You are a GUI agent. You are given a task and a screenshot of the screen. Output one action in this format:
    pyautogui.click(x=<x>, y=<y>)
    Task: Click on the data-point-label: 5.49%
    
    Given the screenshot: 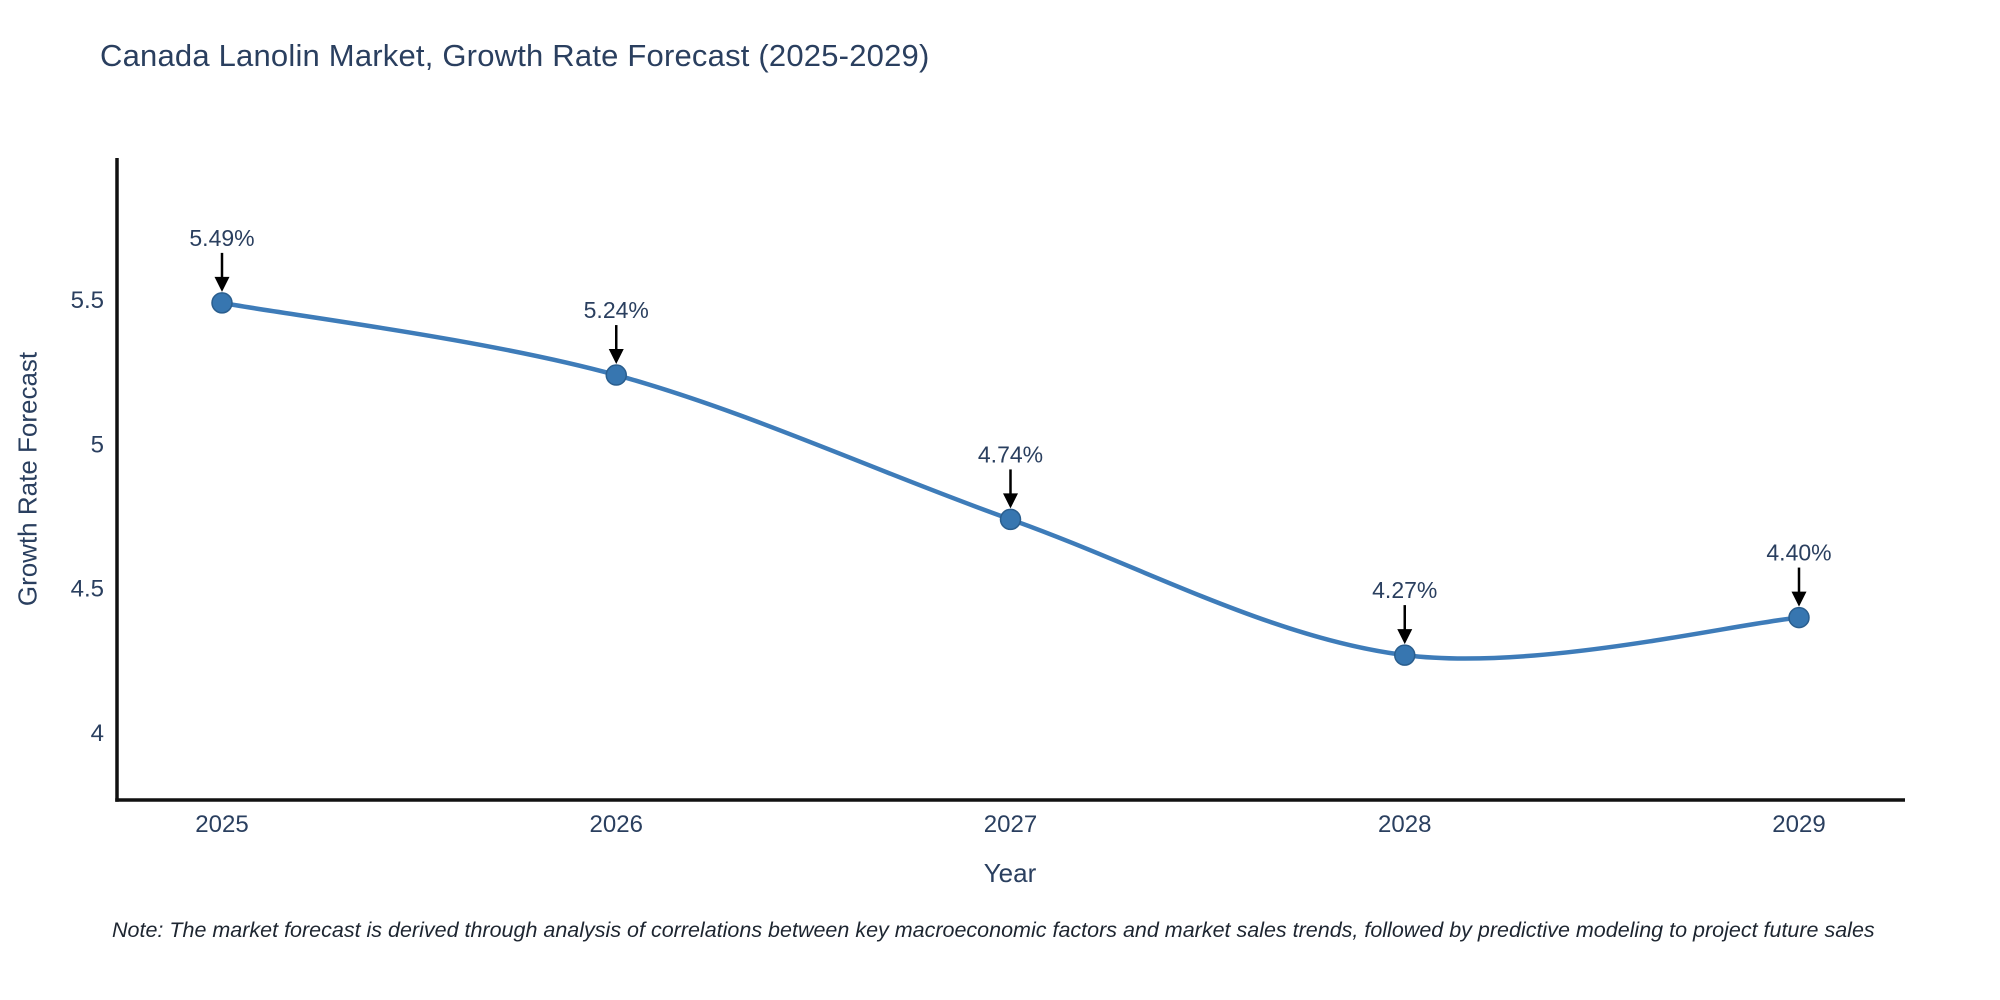 What is the action you would take?
    pyautogui.click(x=221, y=238)
    